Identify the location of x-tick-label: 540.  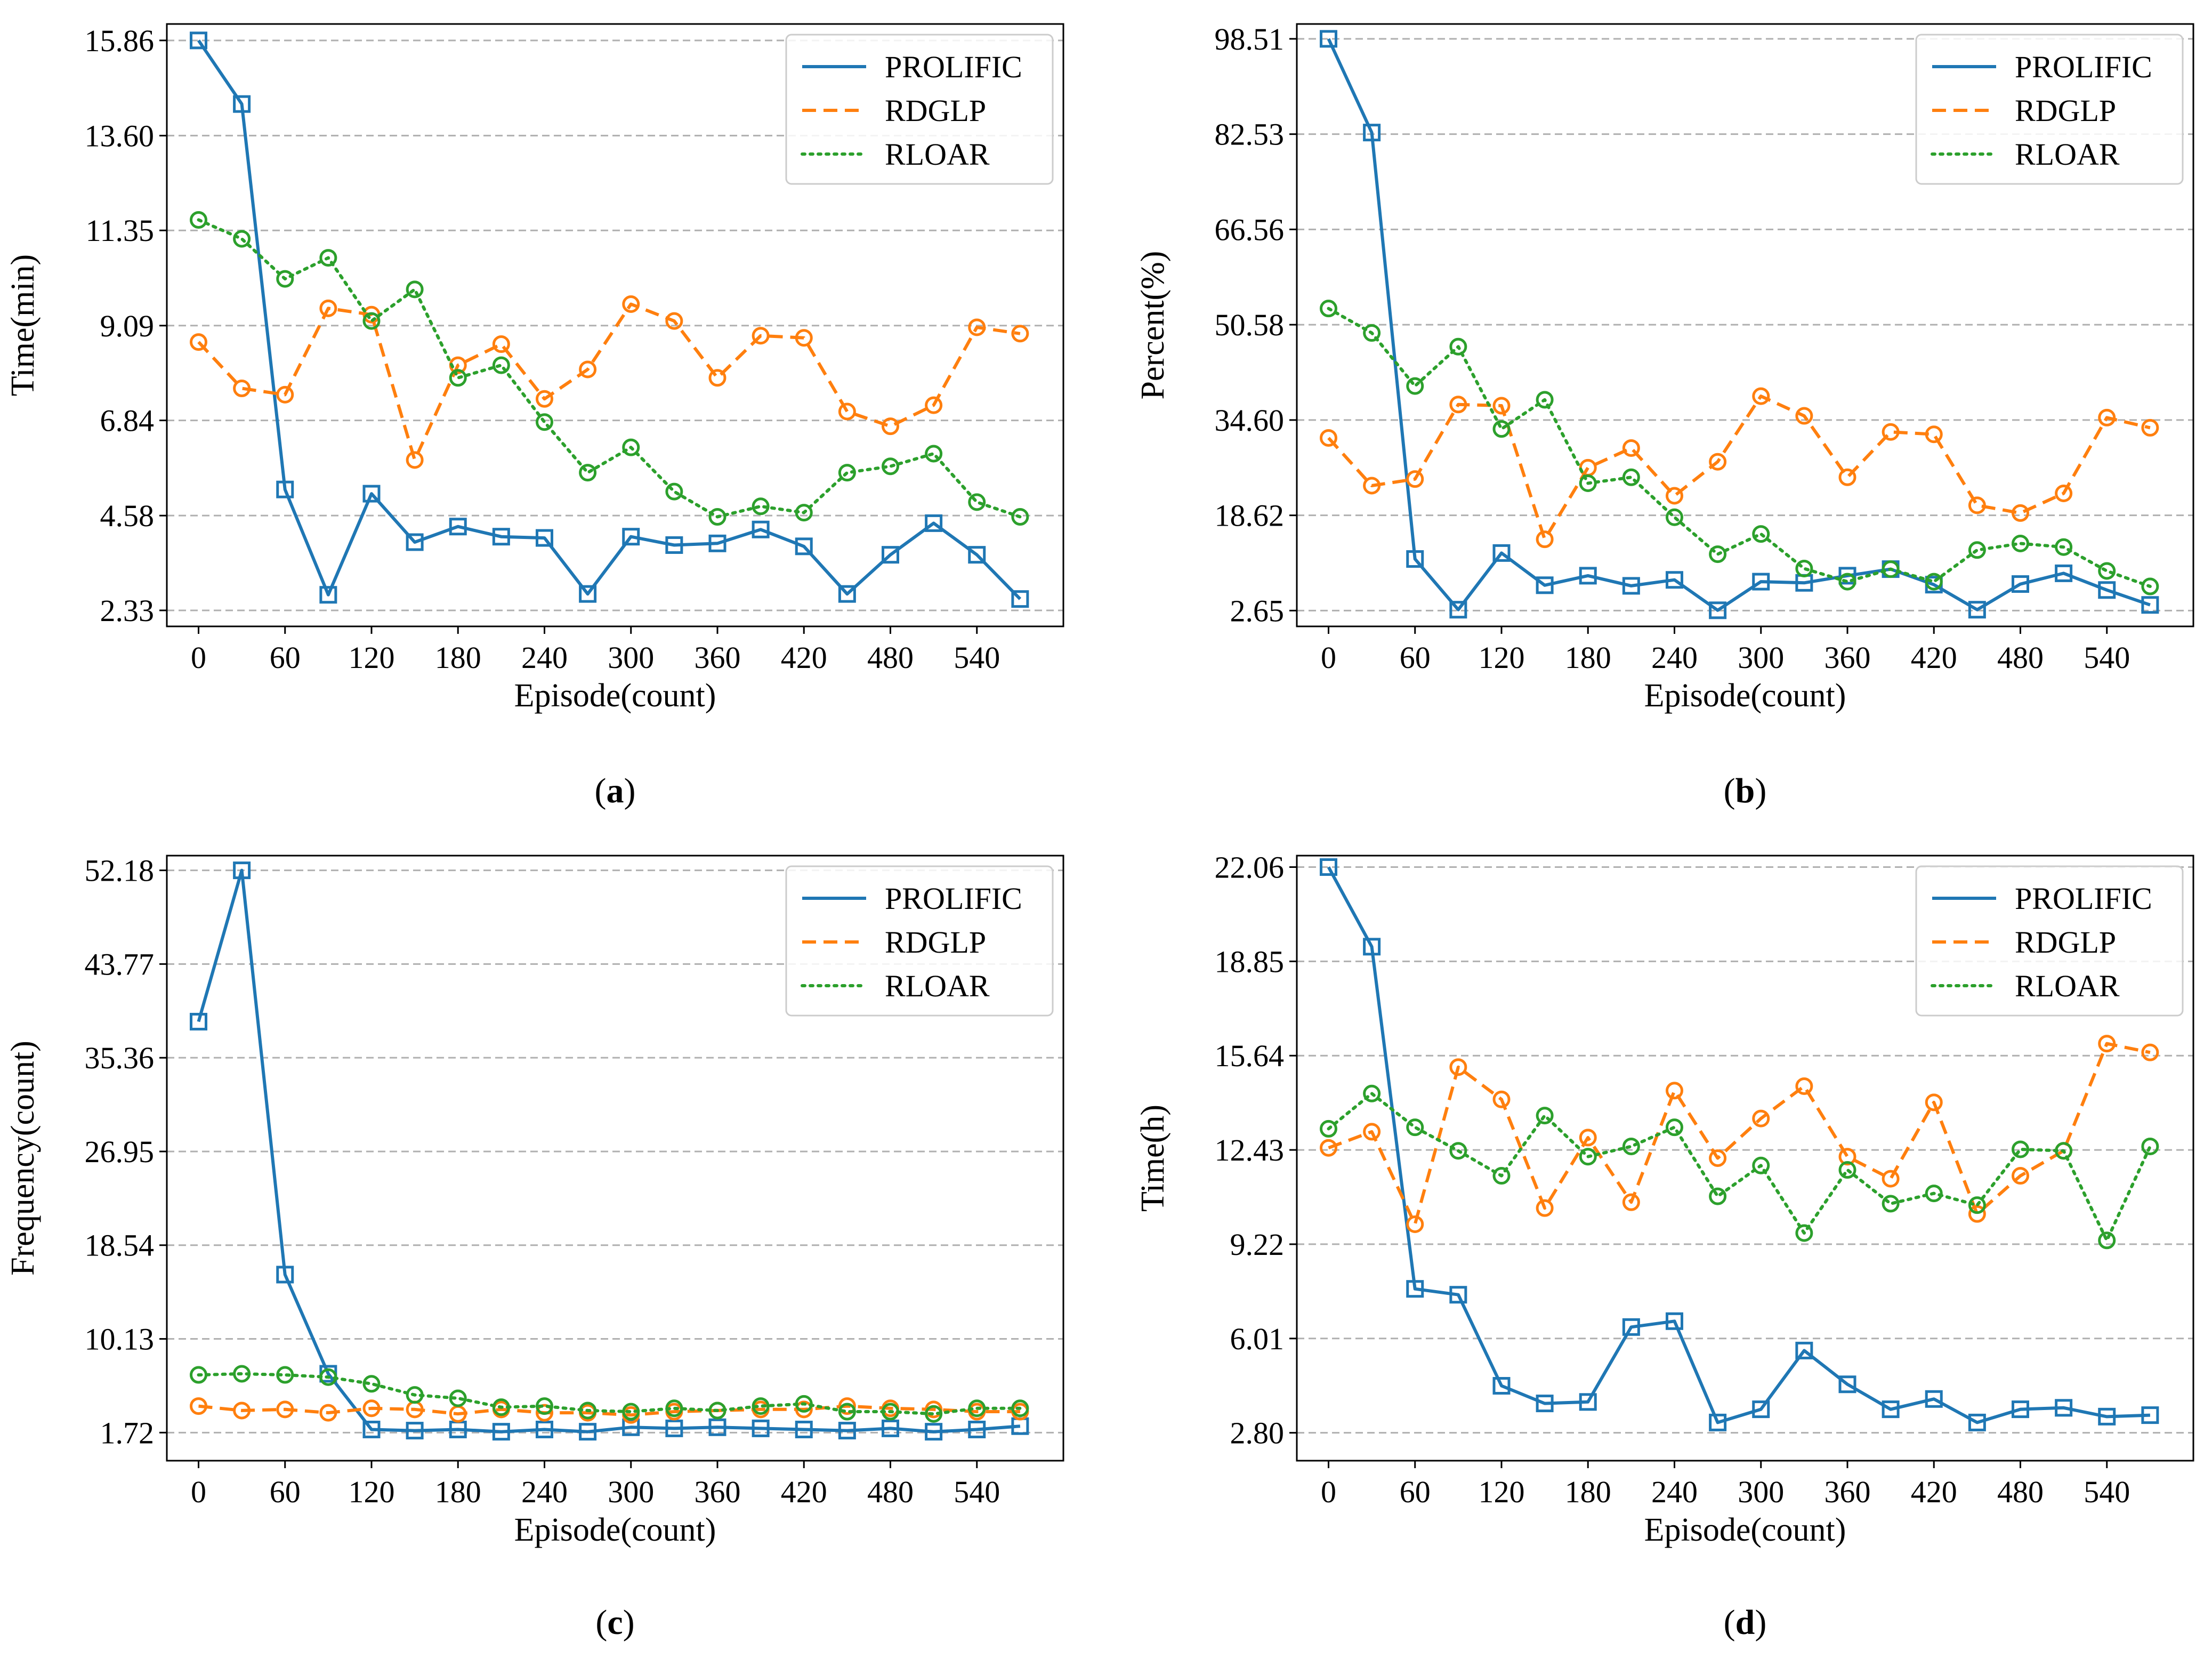
(2107, 657).